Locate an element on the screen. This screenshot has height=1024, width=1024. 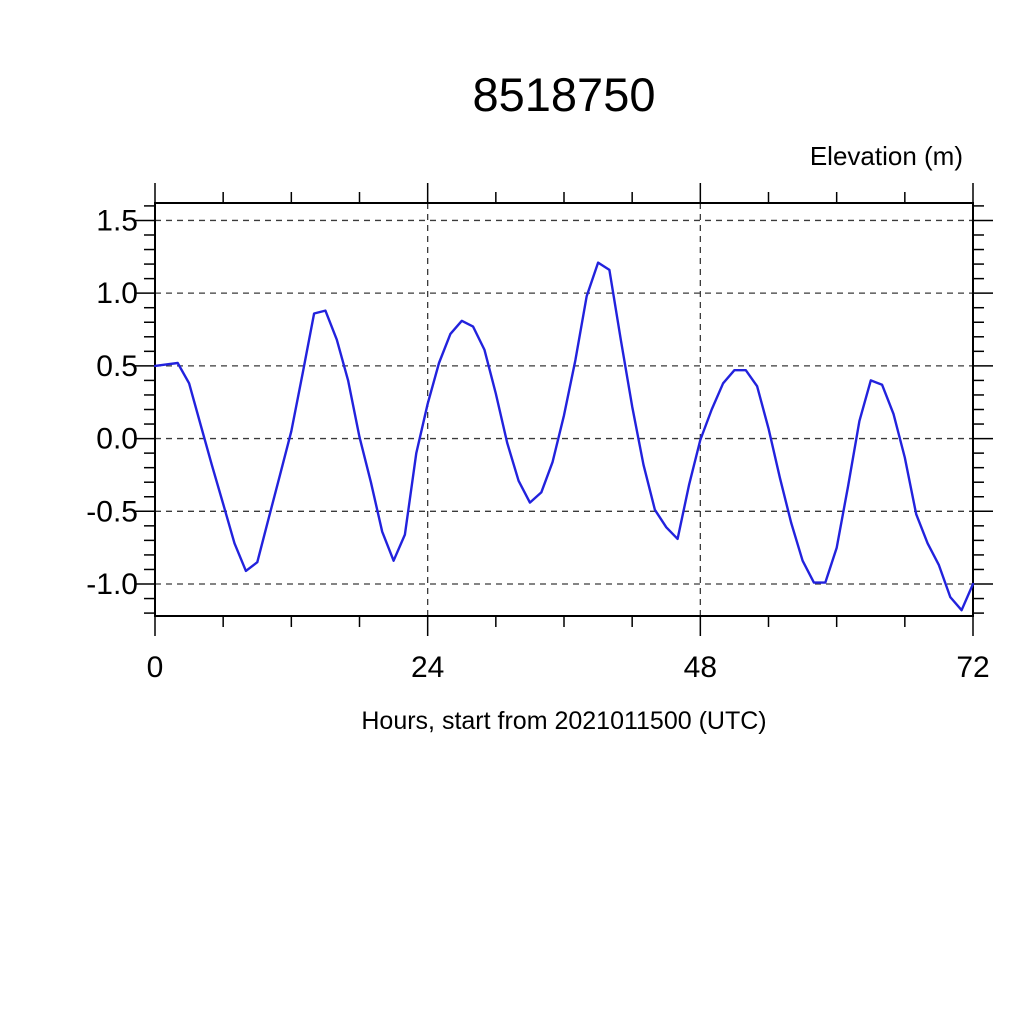
x-axis-title: Hours, start from 2021011500 (UTC) is located at coordinates (564, 721).